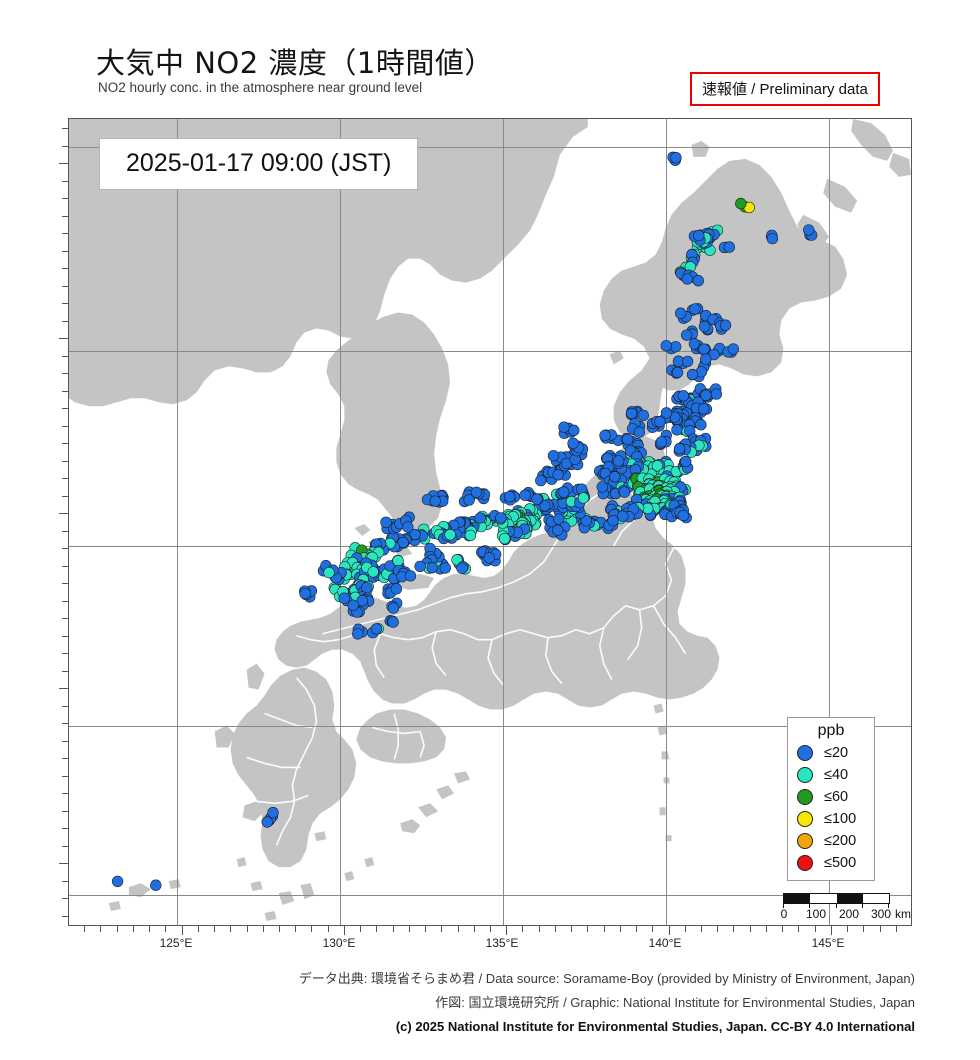 This screenshot has width=980, height=1060. Describe the element at coordinates (831, 775) in the screenshot. I see `legend-item-40: ≤40` at that location.